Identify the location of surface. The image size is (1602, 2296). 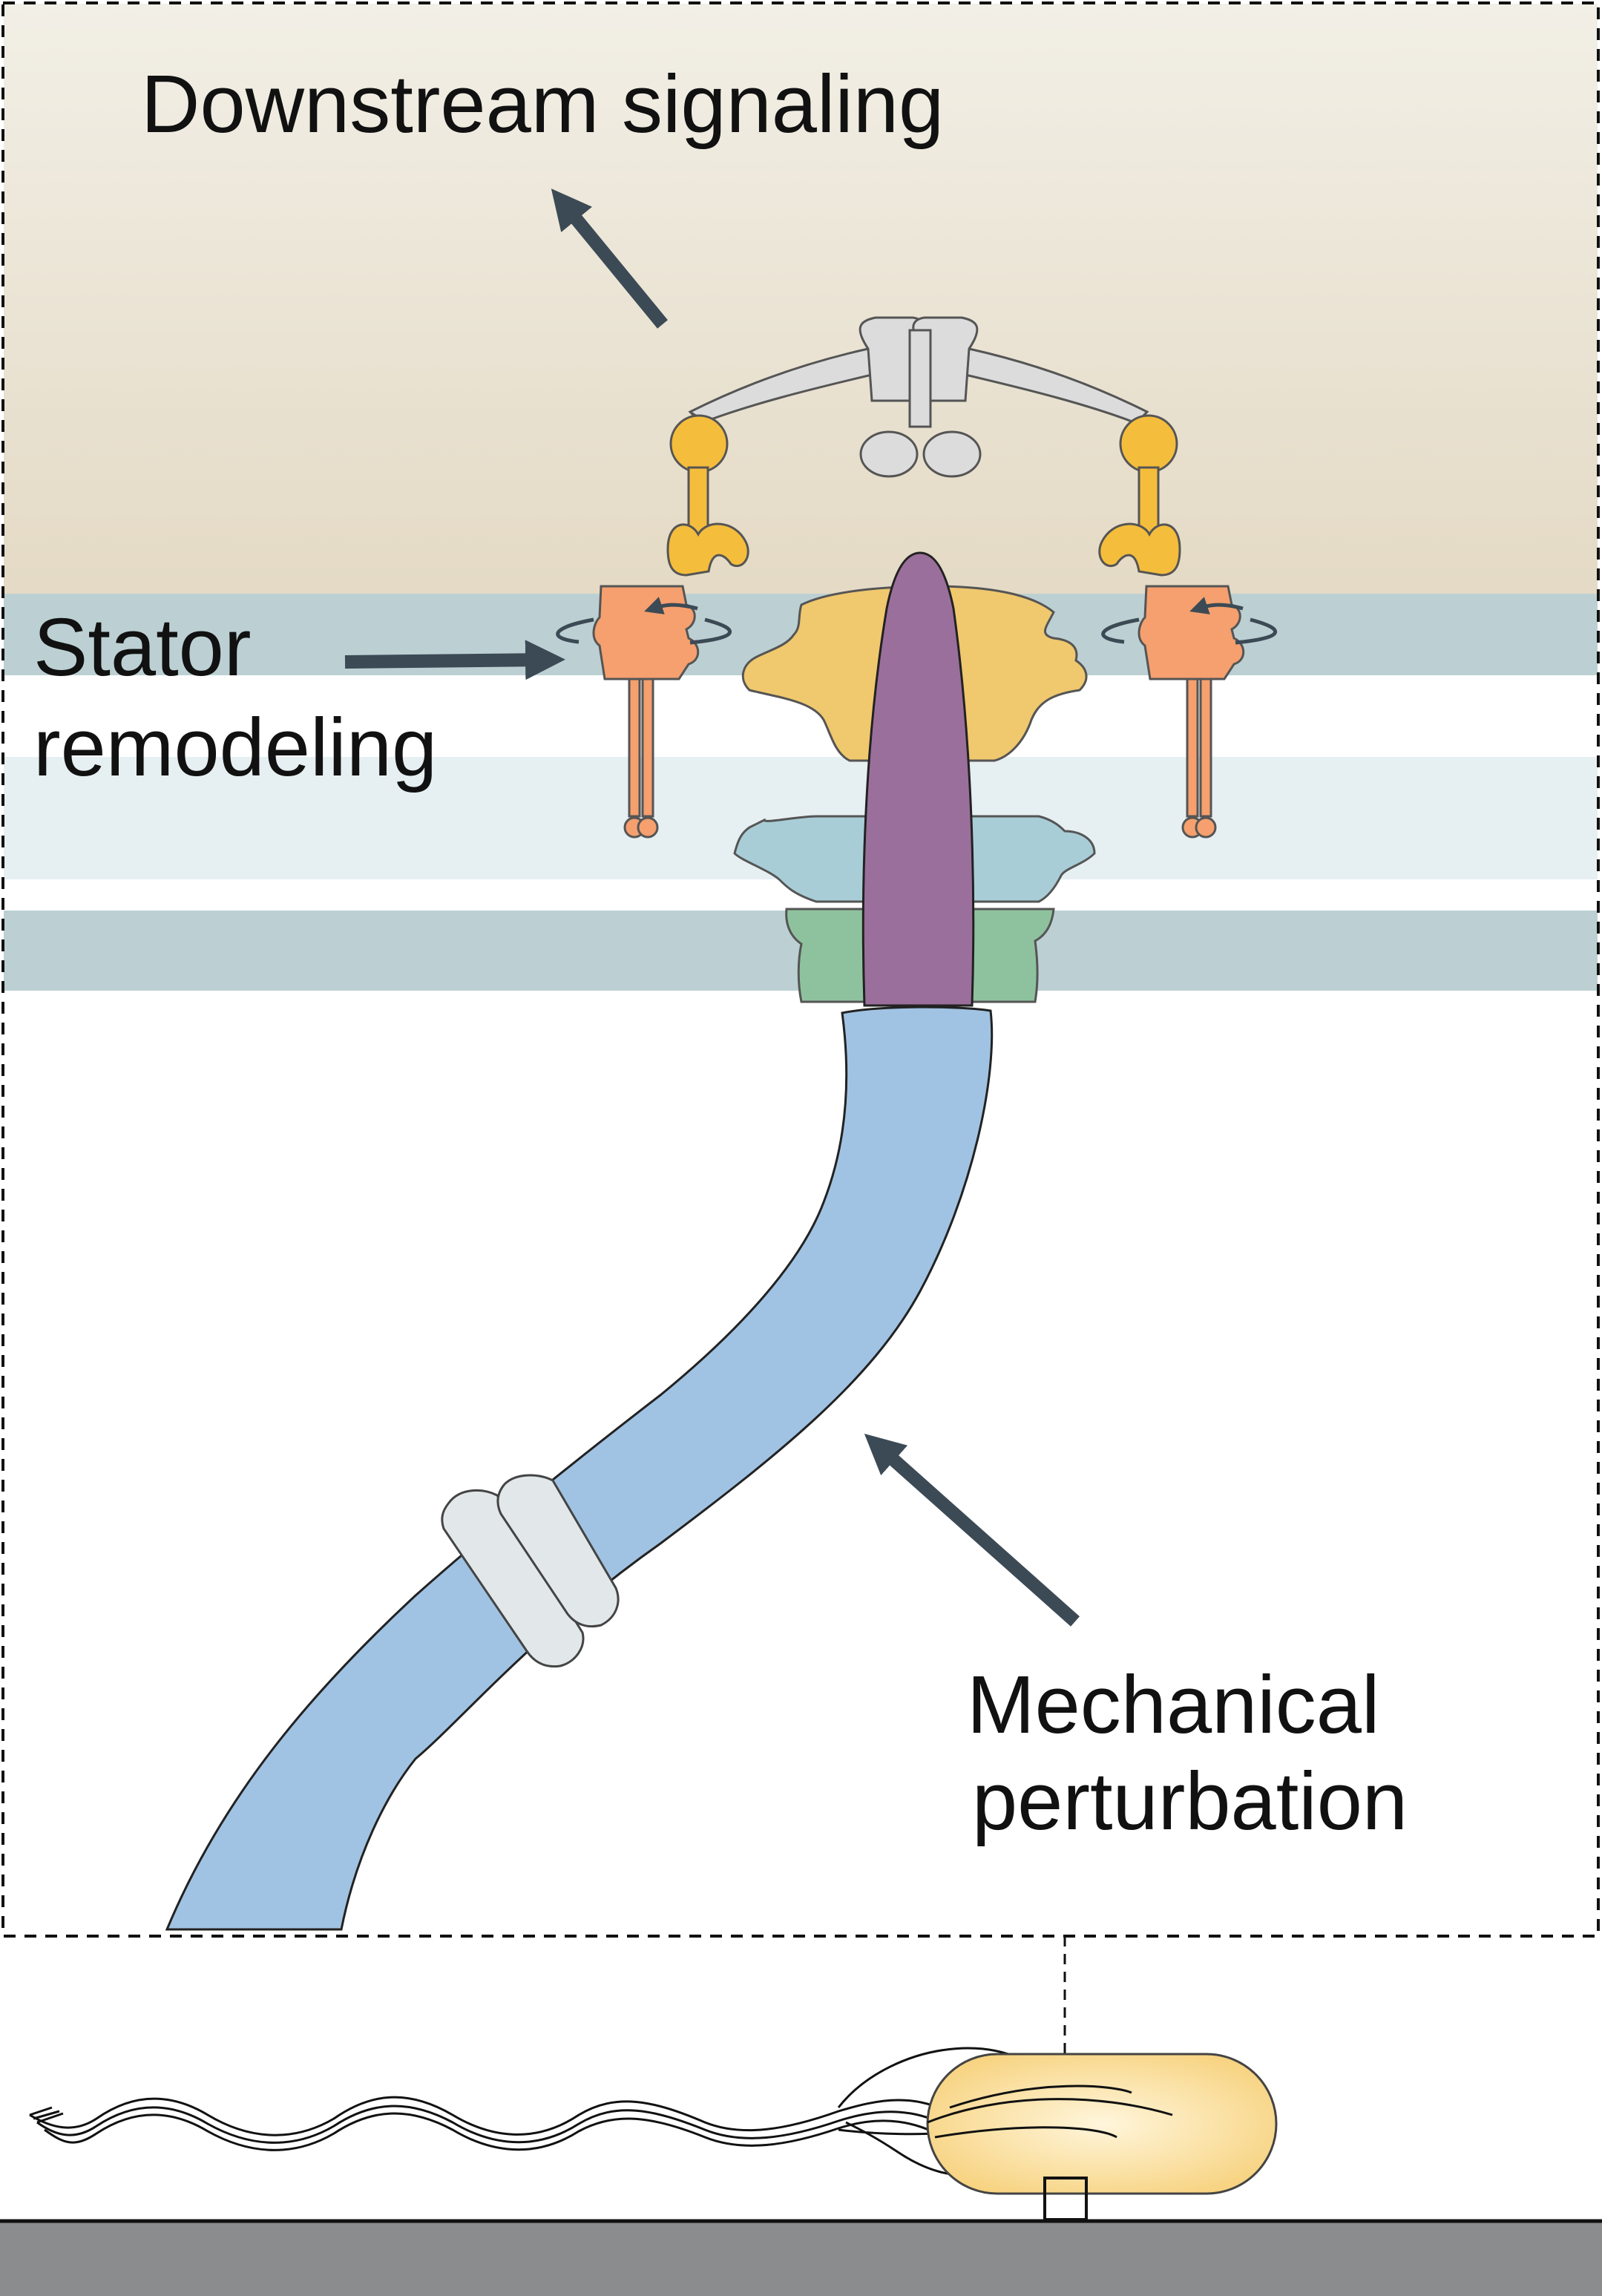
(801, 2258).